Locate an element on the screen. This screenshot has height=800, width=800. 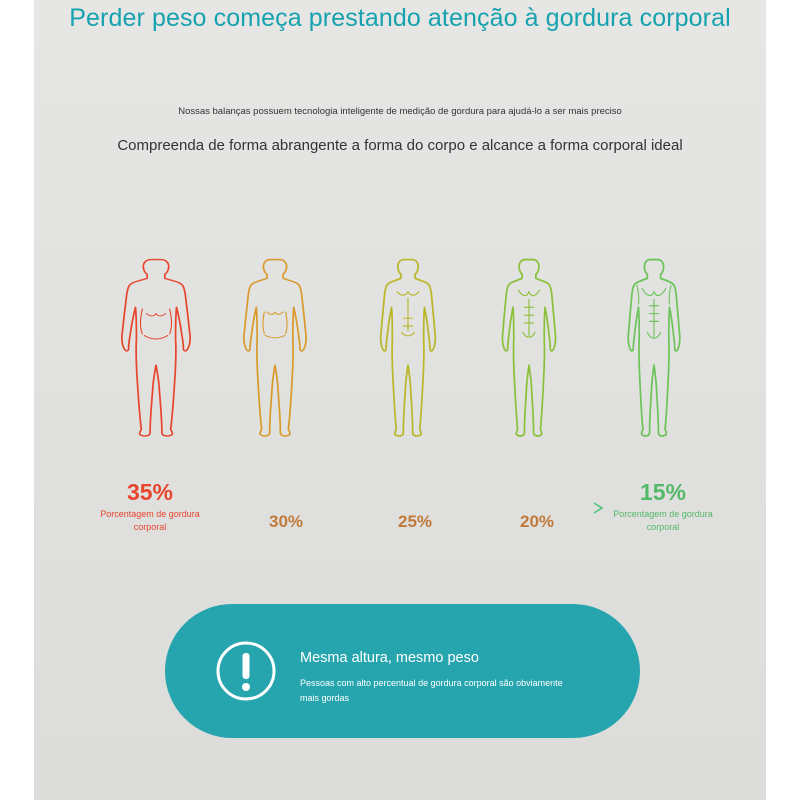
percentage-20: 20% is located at coordinates (537, 521).